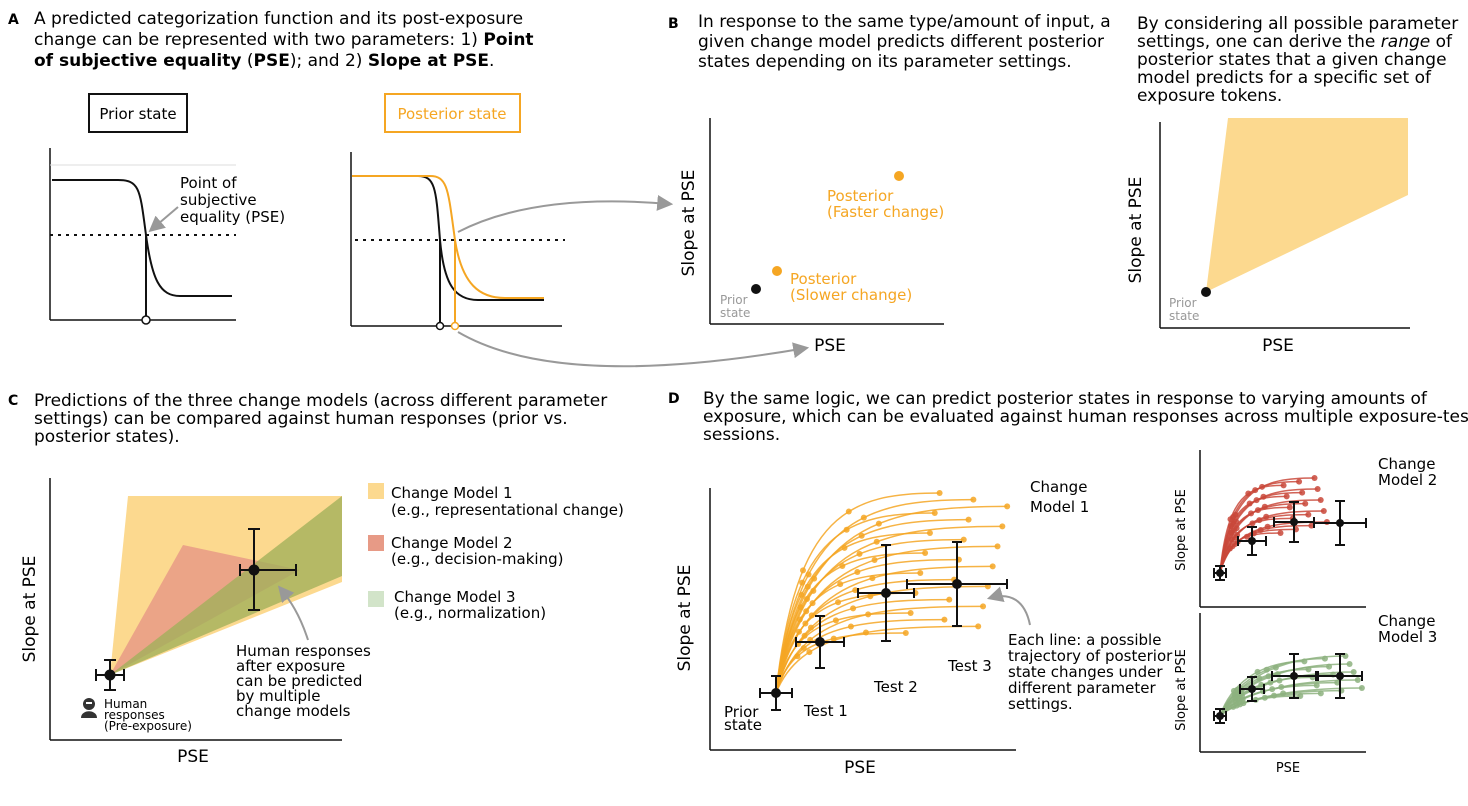 This screenshot has width=1468, height=806. What do you see at coordinates (756, 289) in the screenshot?
I see `prior-point` at bounding box center [756, 289].